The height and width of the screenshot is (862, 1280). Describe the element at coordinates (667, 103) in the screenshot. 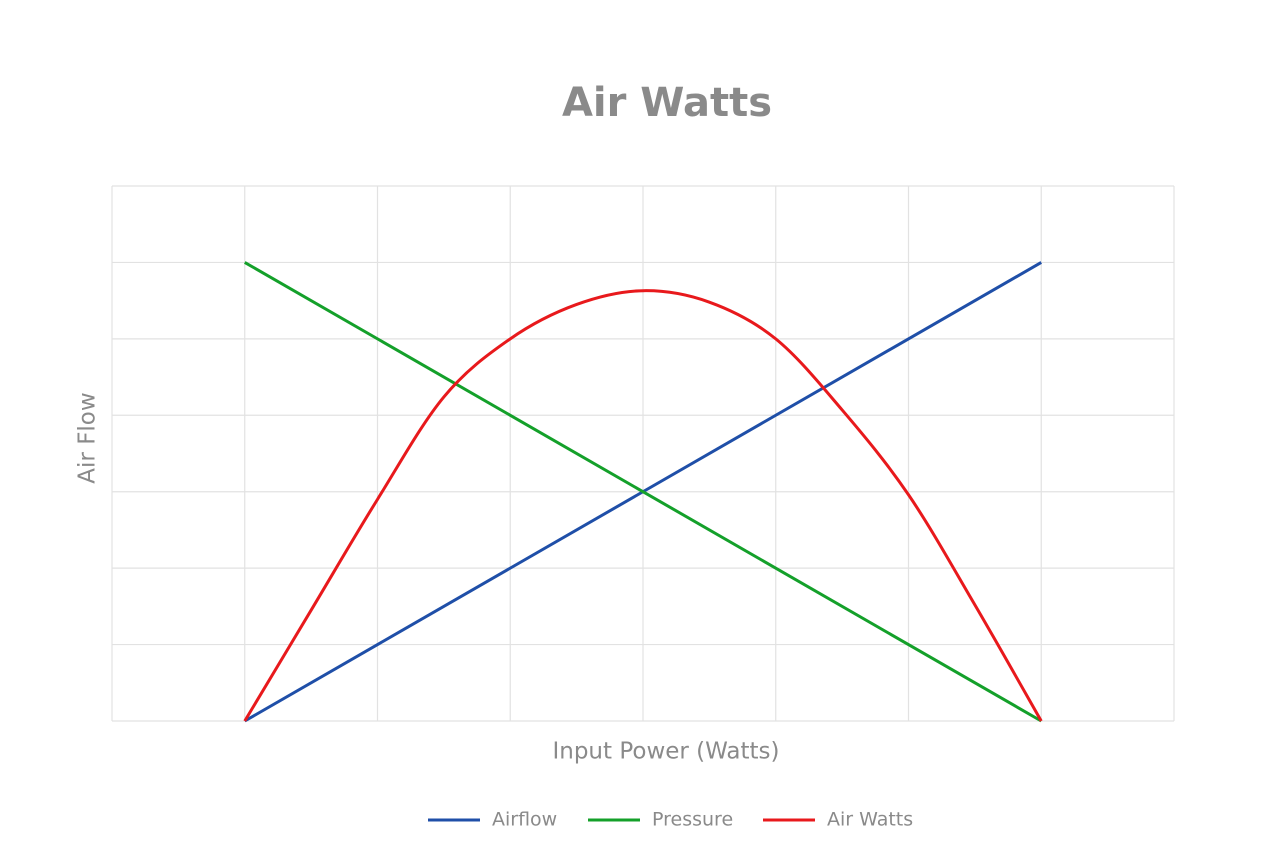

I see `chart-title: Air Watts` at that location.